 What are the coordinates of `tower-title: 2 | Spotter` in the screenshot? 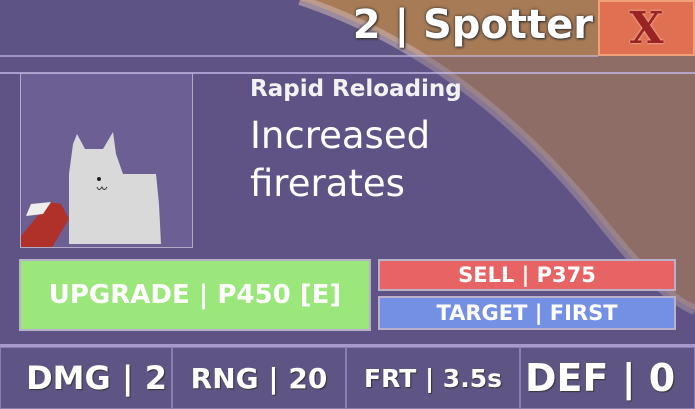 It's located at (472, 25).